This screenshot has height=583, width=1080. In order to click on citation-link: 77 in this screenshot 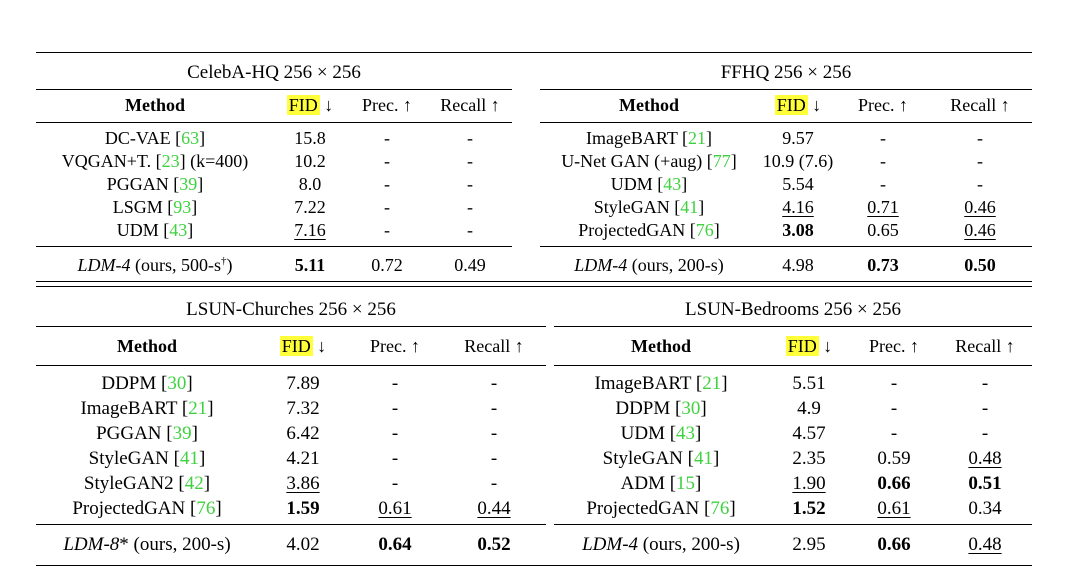, I will do `click(721, 161)`.